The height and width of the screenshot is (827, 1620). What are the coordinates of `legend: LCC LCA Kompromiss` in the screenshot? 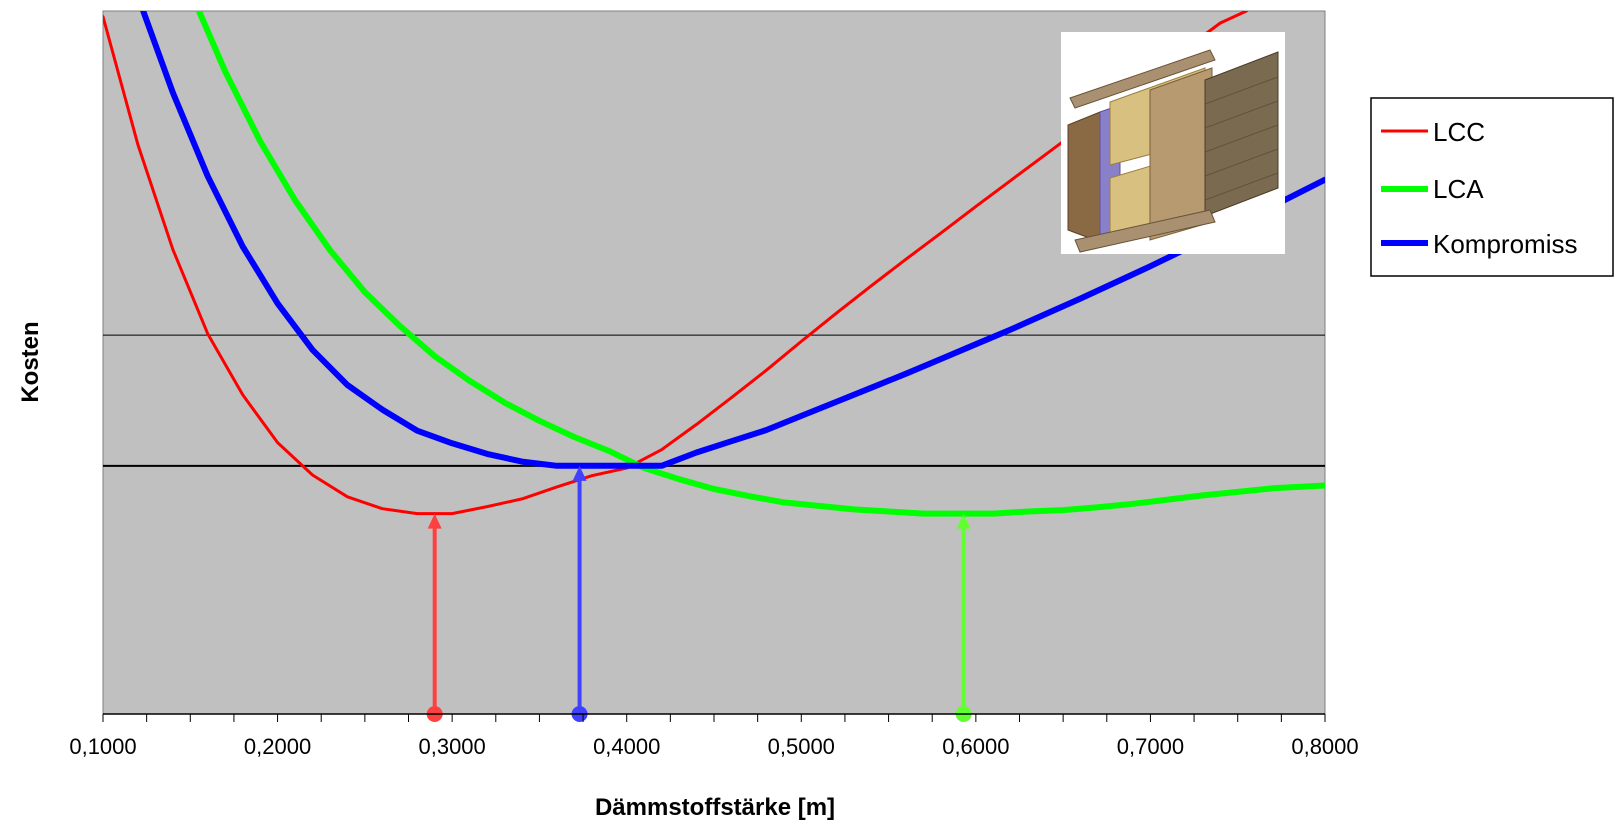 It's located at (1492, 187).